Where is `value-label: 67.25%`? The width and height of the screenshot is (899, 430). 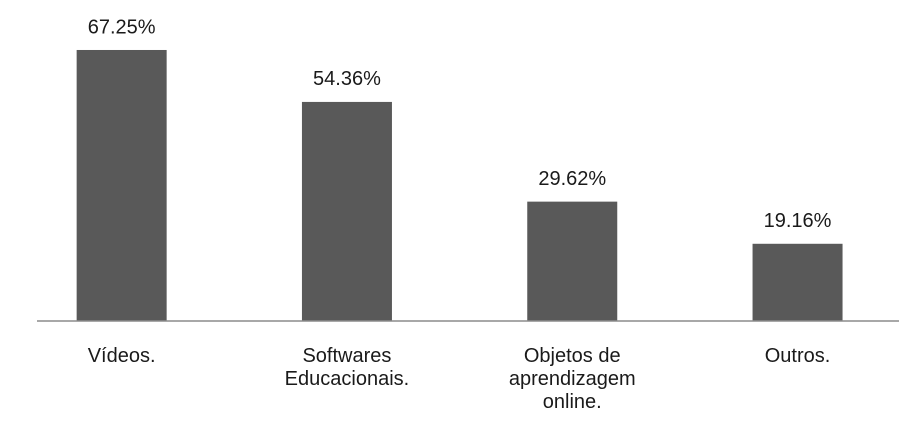 value-label: 67.25% is located at coordinates (122, 27).